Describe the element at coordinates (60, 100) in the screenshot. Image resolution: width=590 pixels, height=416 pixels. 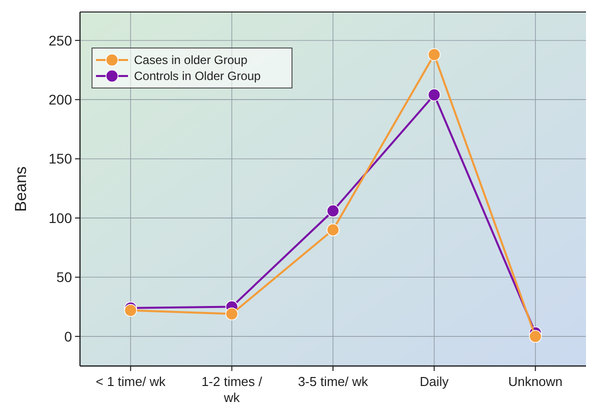
I see `y-tick-label: 200` at that location.